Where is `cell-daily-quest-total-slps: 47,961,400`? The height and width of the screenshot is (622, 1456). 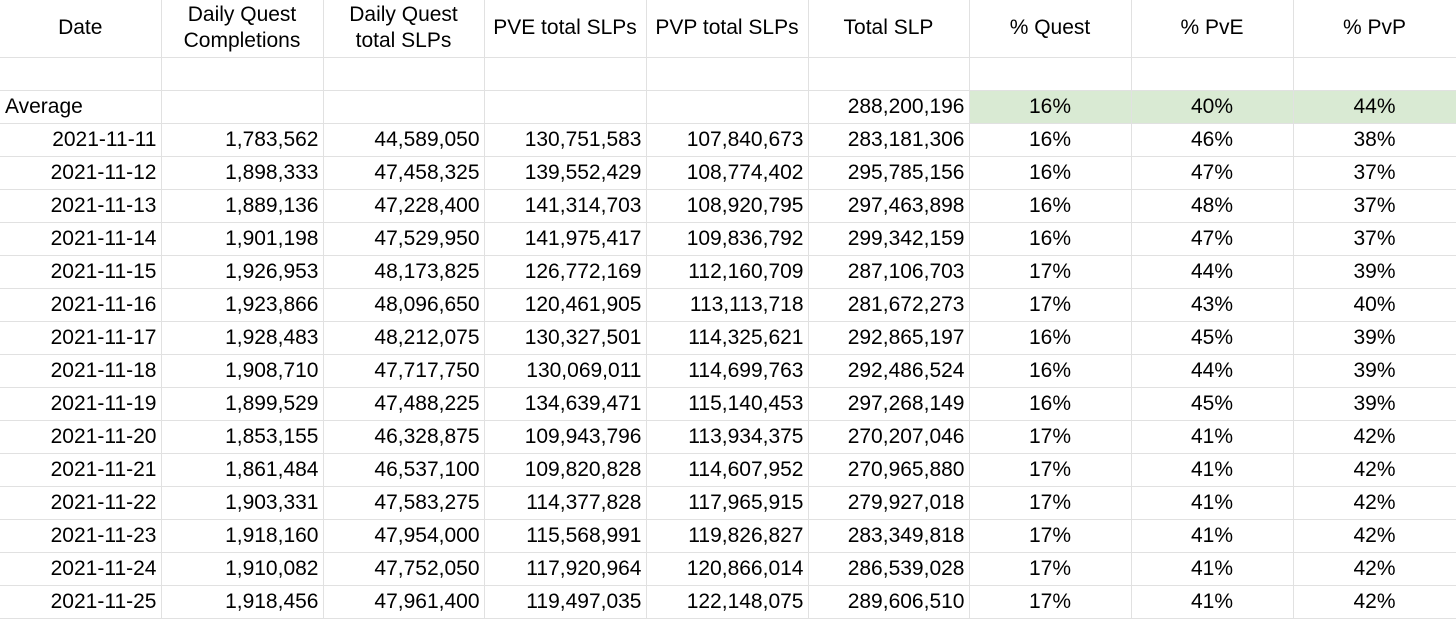 cell-daily-quest-total-slps: 47,961,400 is located at coordinates (404, 602).